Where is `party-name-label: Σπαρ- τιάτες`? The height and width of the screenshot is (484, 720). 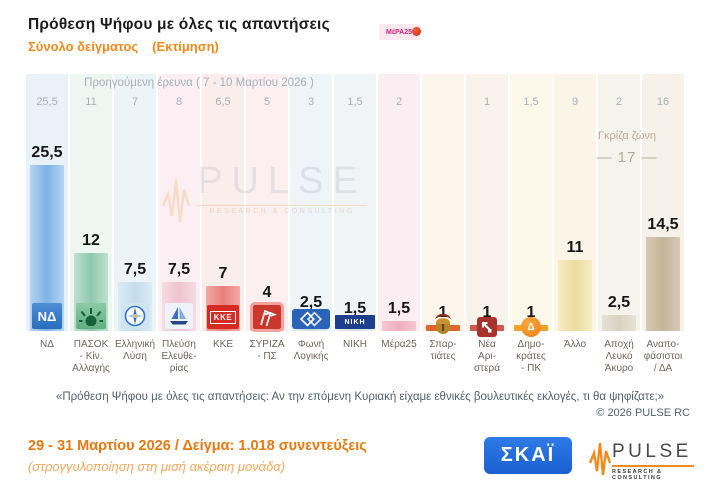 party-name-label: Σπαρ- τιάτες is located at coordinates (443, 350).